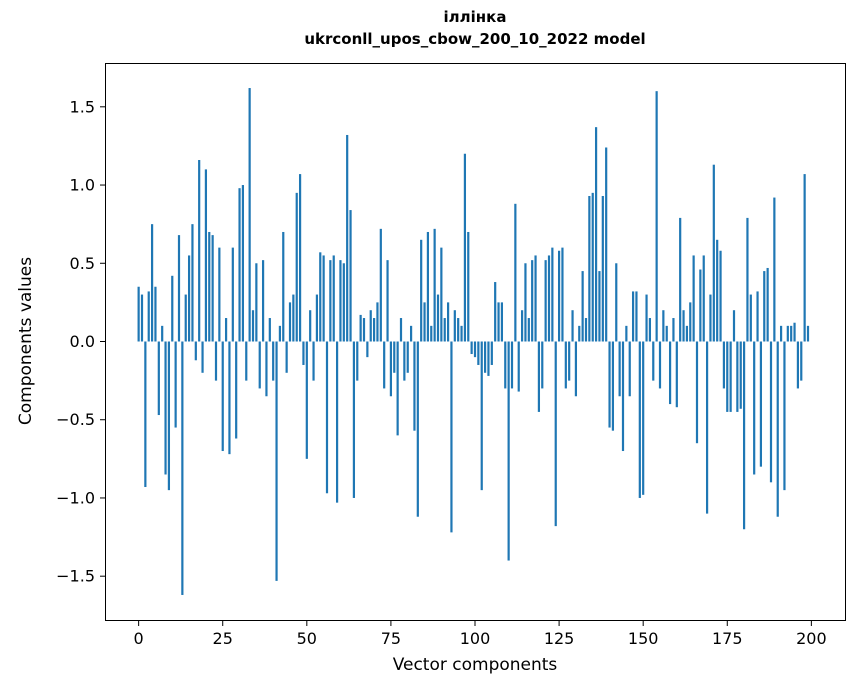  Describe the element at coordinates (475, 638) in the screenshot. I see `x-tick-label: 100` at that location.